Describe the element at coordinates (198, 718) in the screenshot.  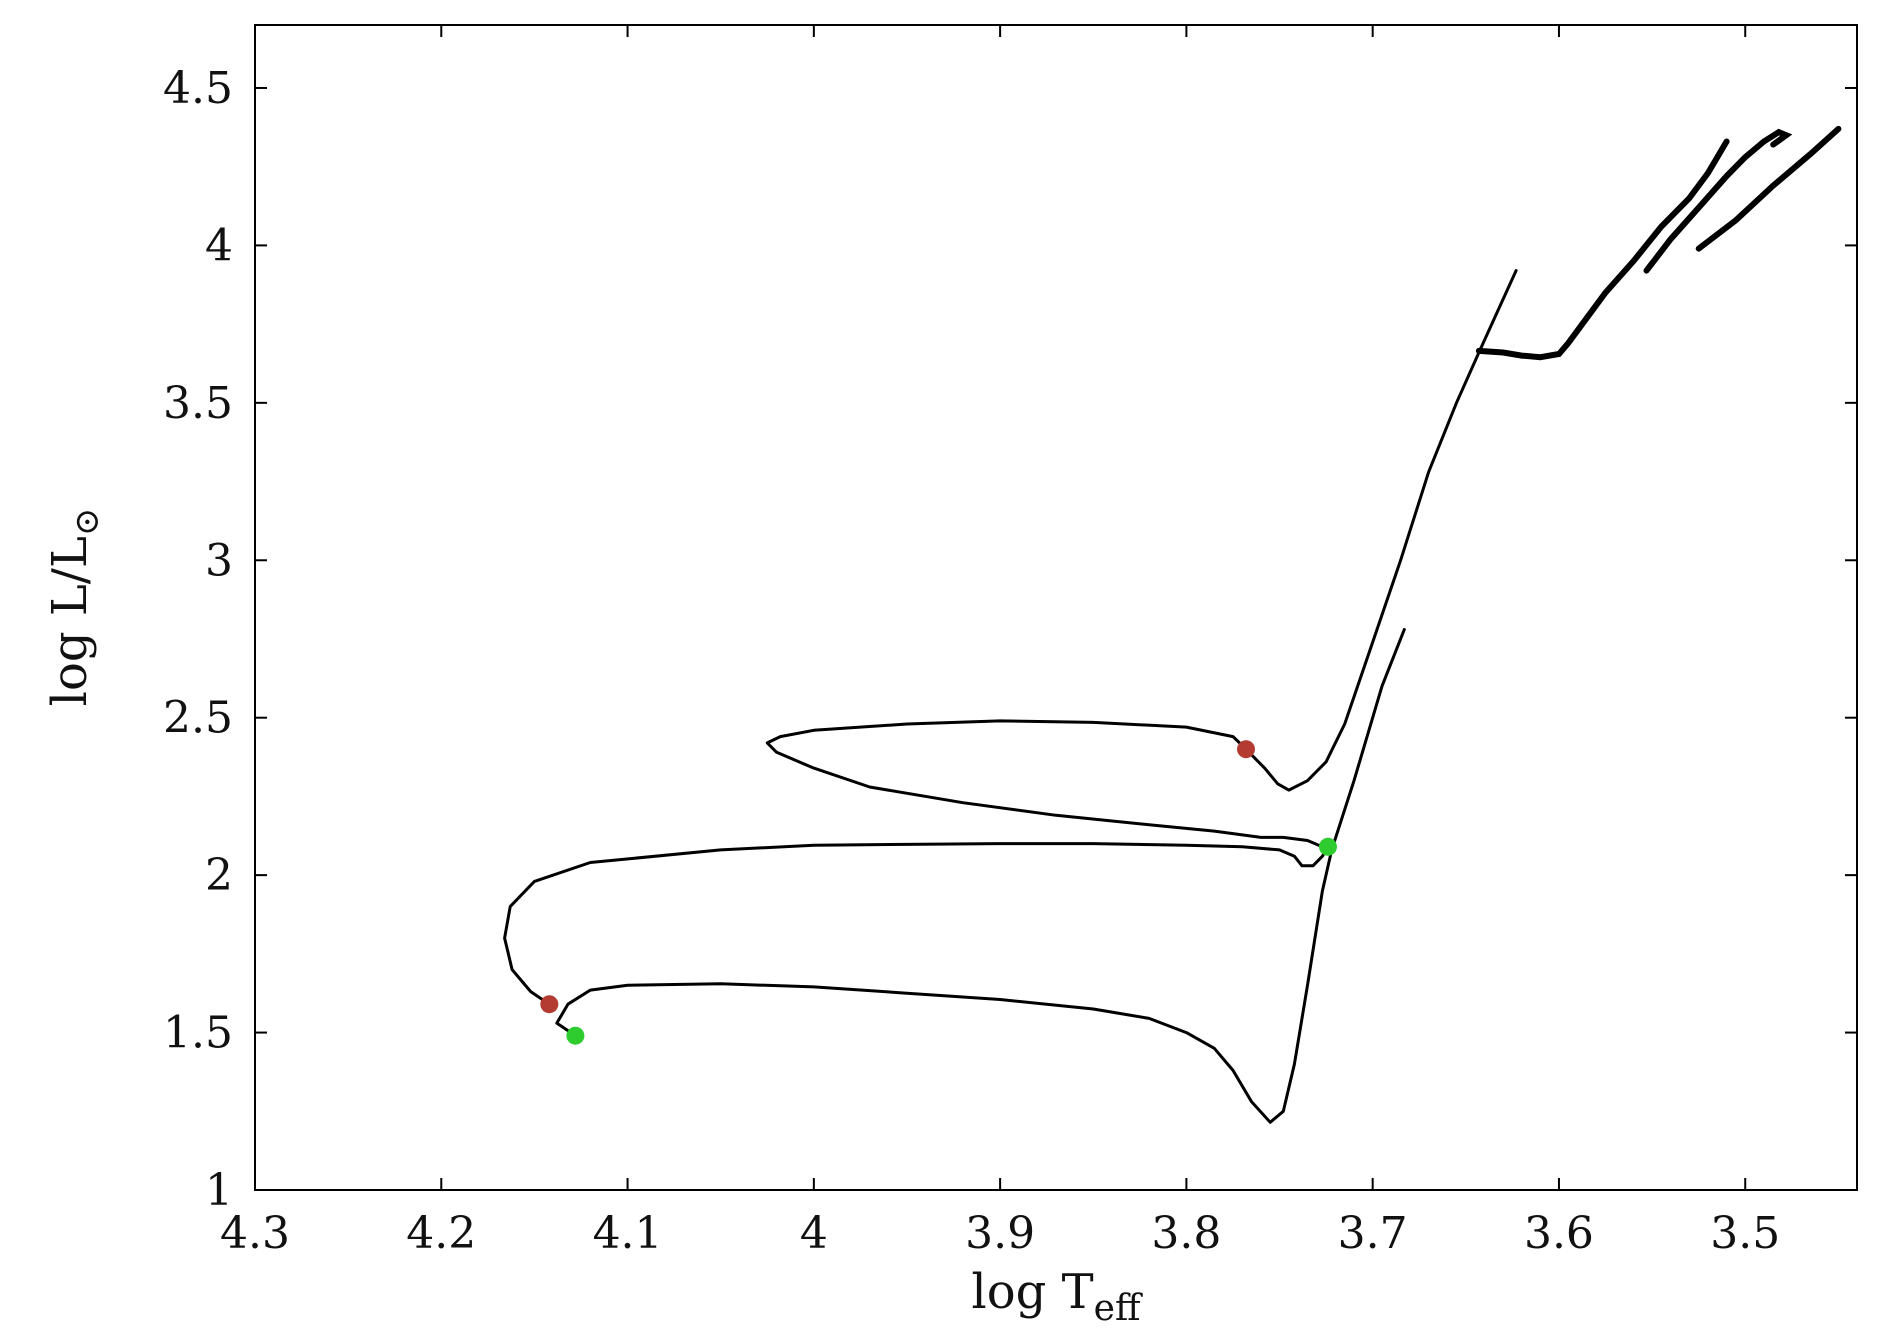
I see `y-tick-label: 2.5` at that location.